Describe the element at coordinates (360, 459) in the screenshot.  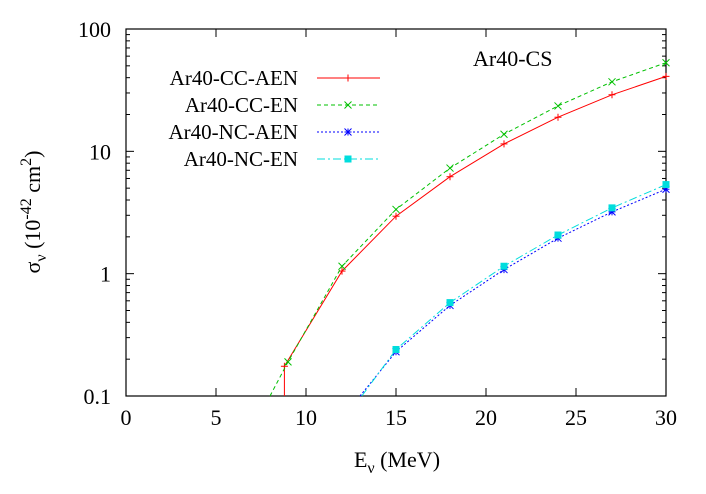
I see `x-axis-label-main: E` at that location.